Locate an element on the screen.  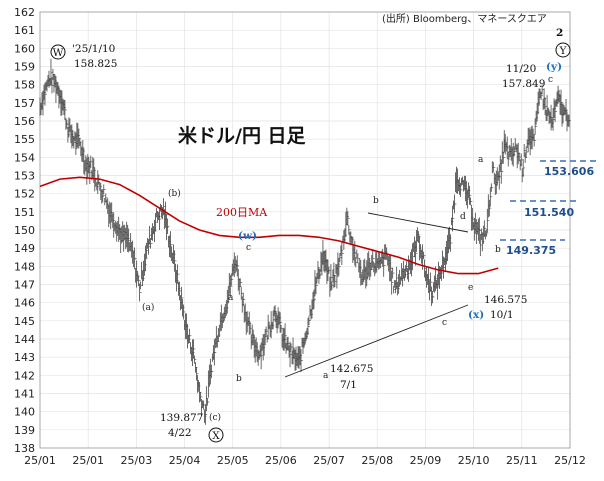
y-tick-label: 152 is located at coordinates (24, 194).